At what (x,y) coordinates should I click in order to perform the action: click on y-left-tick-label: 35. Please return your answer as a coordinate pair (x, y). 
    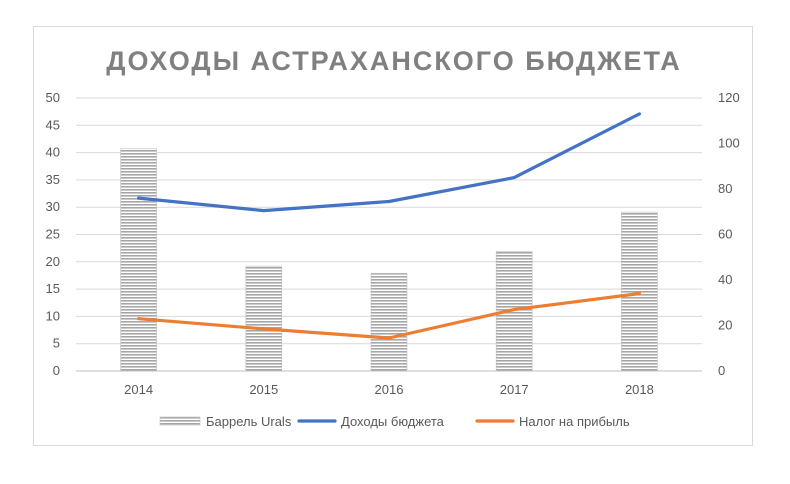
    Looking at the image, I should click on (53, 179).